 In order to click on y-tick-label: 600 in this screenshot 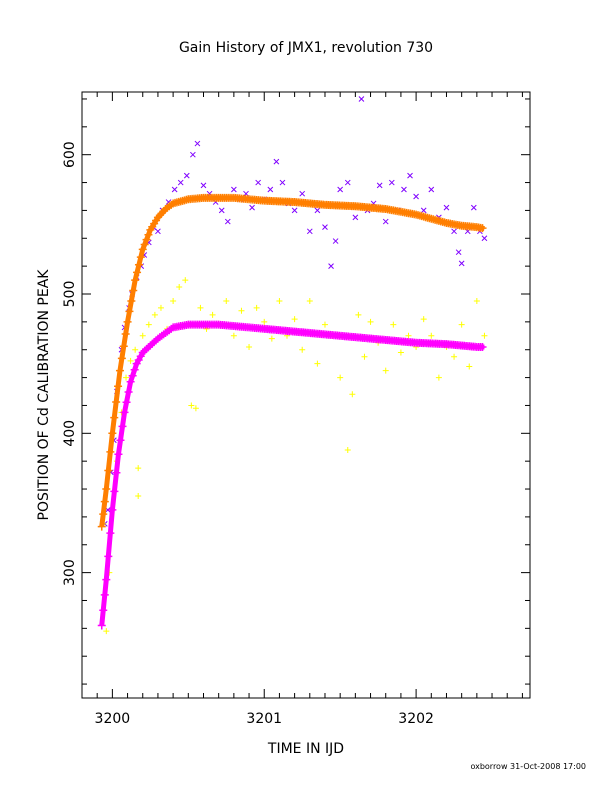, I will do `click(70, 154)`.